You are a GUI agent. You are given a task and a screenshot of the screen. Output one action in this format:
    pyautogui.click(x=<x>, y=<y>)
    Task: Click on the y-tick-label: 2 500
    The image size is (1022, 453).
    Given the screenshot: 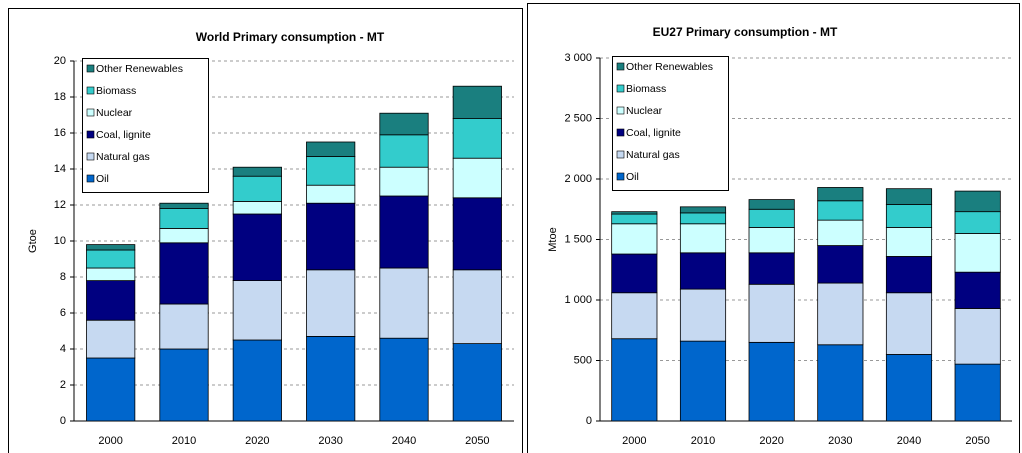 What is the action you would take?
    pyautogui.click(x=578, y=118)
    